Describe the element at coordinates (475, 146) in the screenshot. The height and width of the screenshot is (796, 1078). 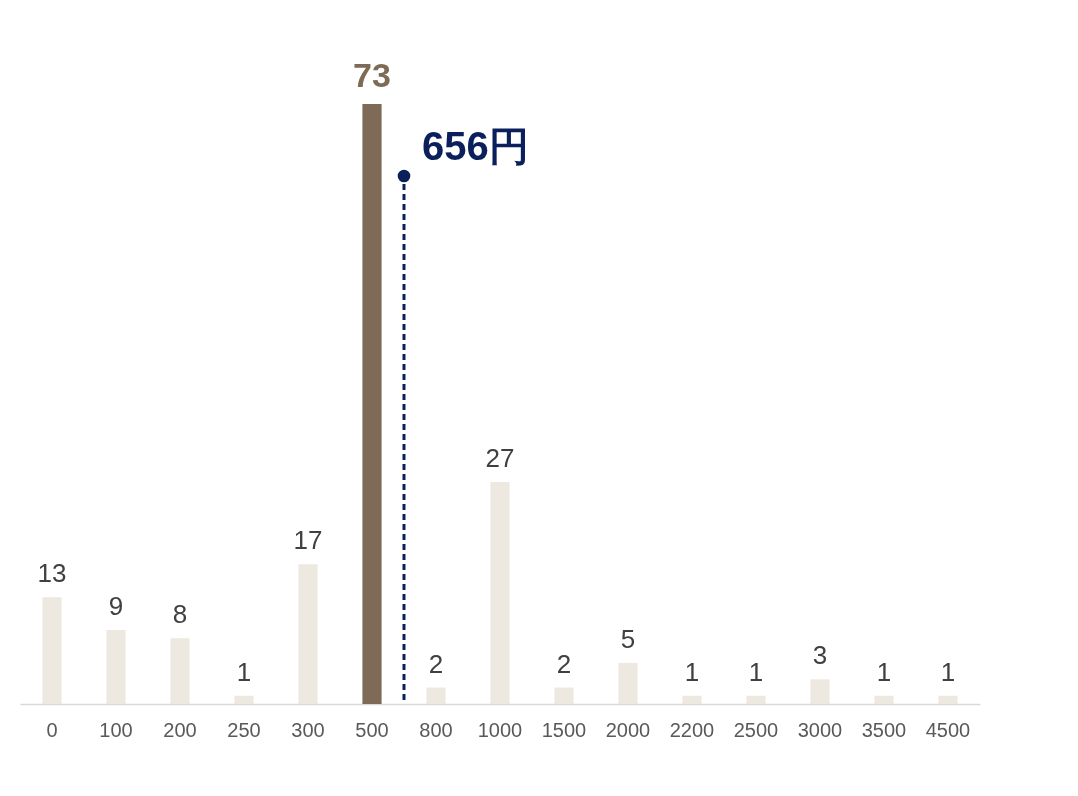
I see `annotation: 656円` at that location.